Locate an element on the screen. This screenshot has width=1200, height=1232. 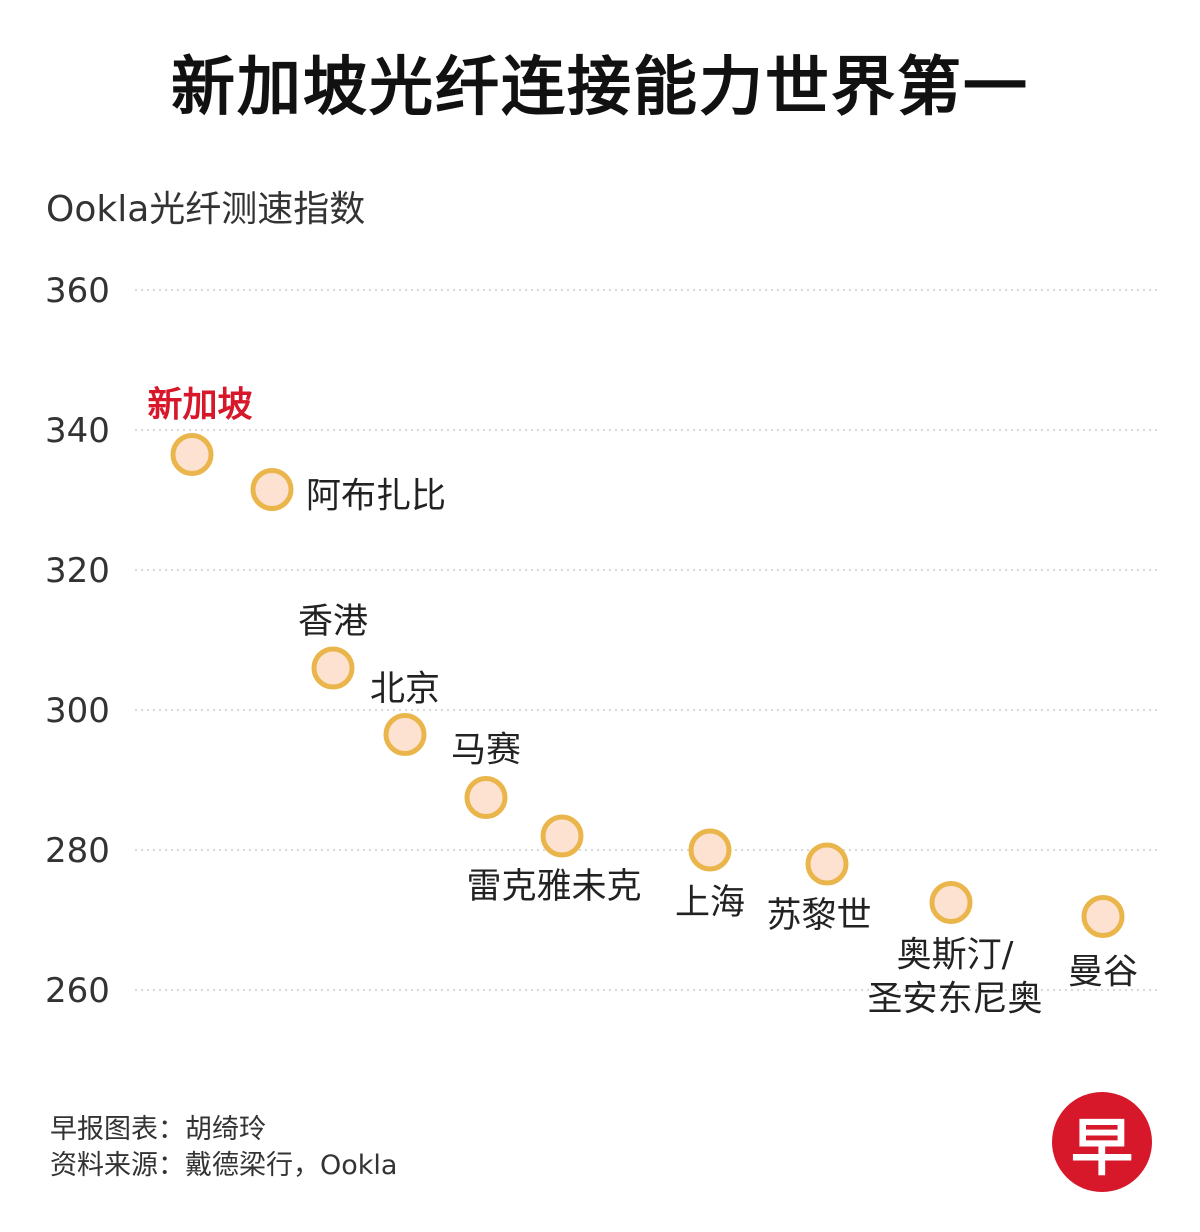
y-tick-label-300: 300 is located at coordinates (77, 711).